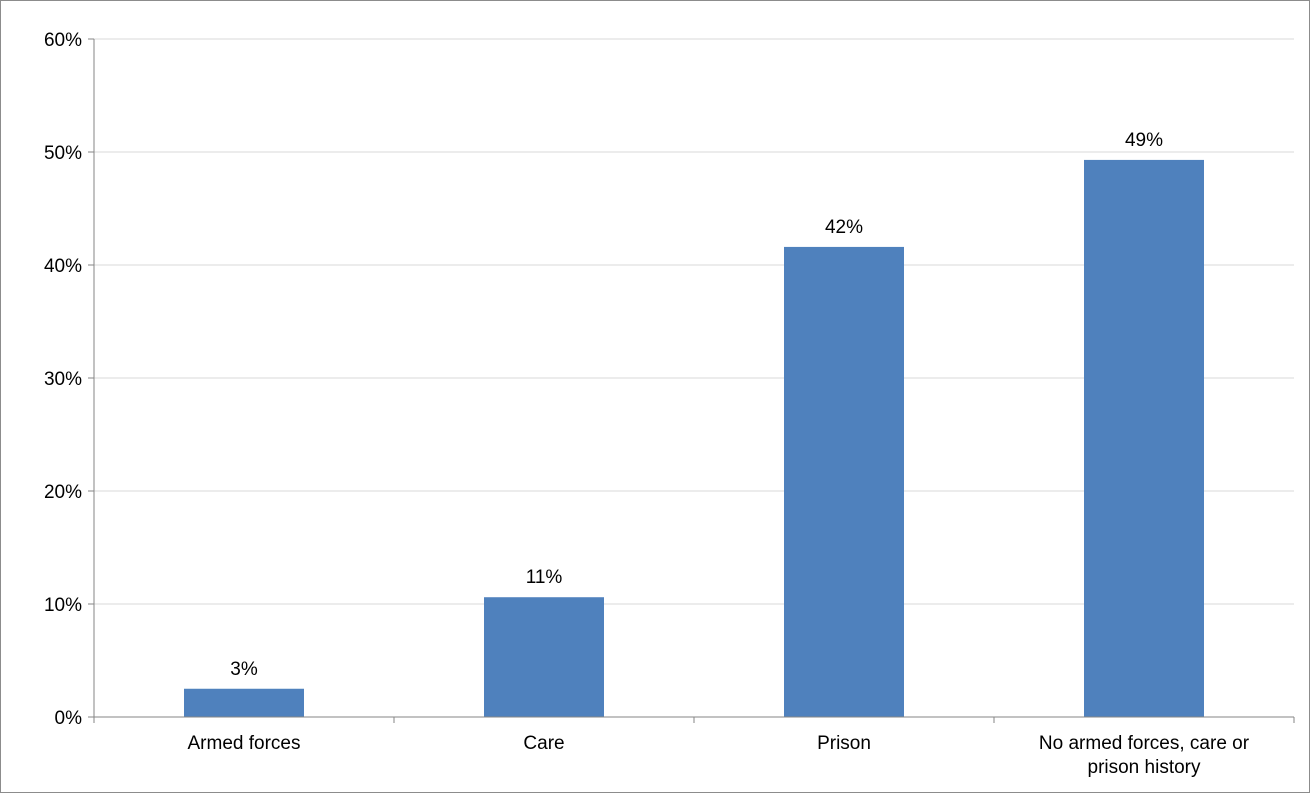  Describe the element at coordinates (63, 605) in the screenshot. I see `y-tick-label: 10%` at that location.